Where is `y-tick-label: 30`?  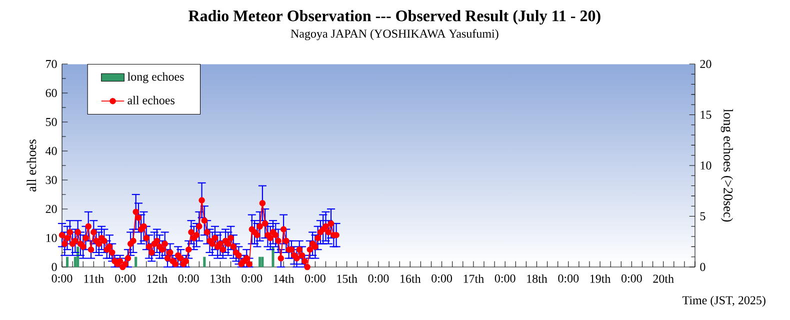 y-tick-label: 30 is located at coordinates (51, 180).